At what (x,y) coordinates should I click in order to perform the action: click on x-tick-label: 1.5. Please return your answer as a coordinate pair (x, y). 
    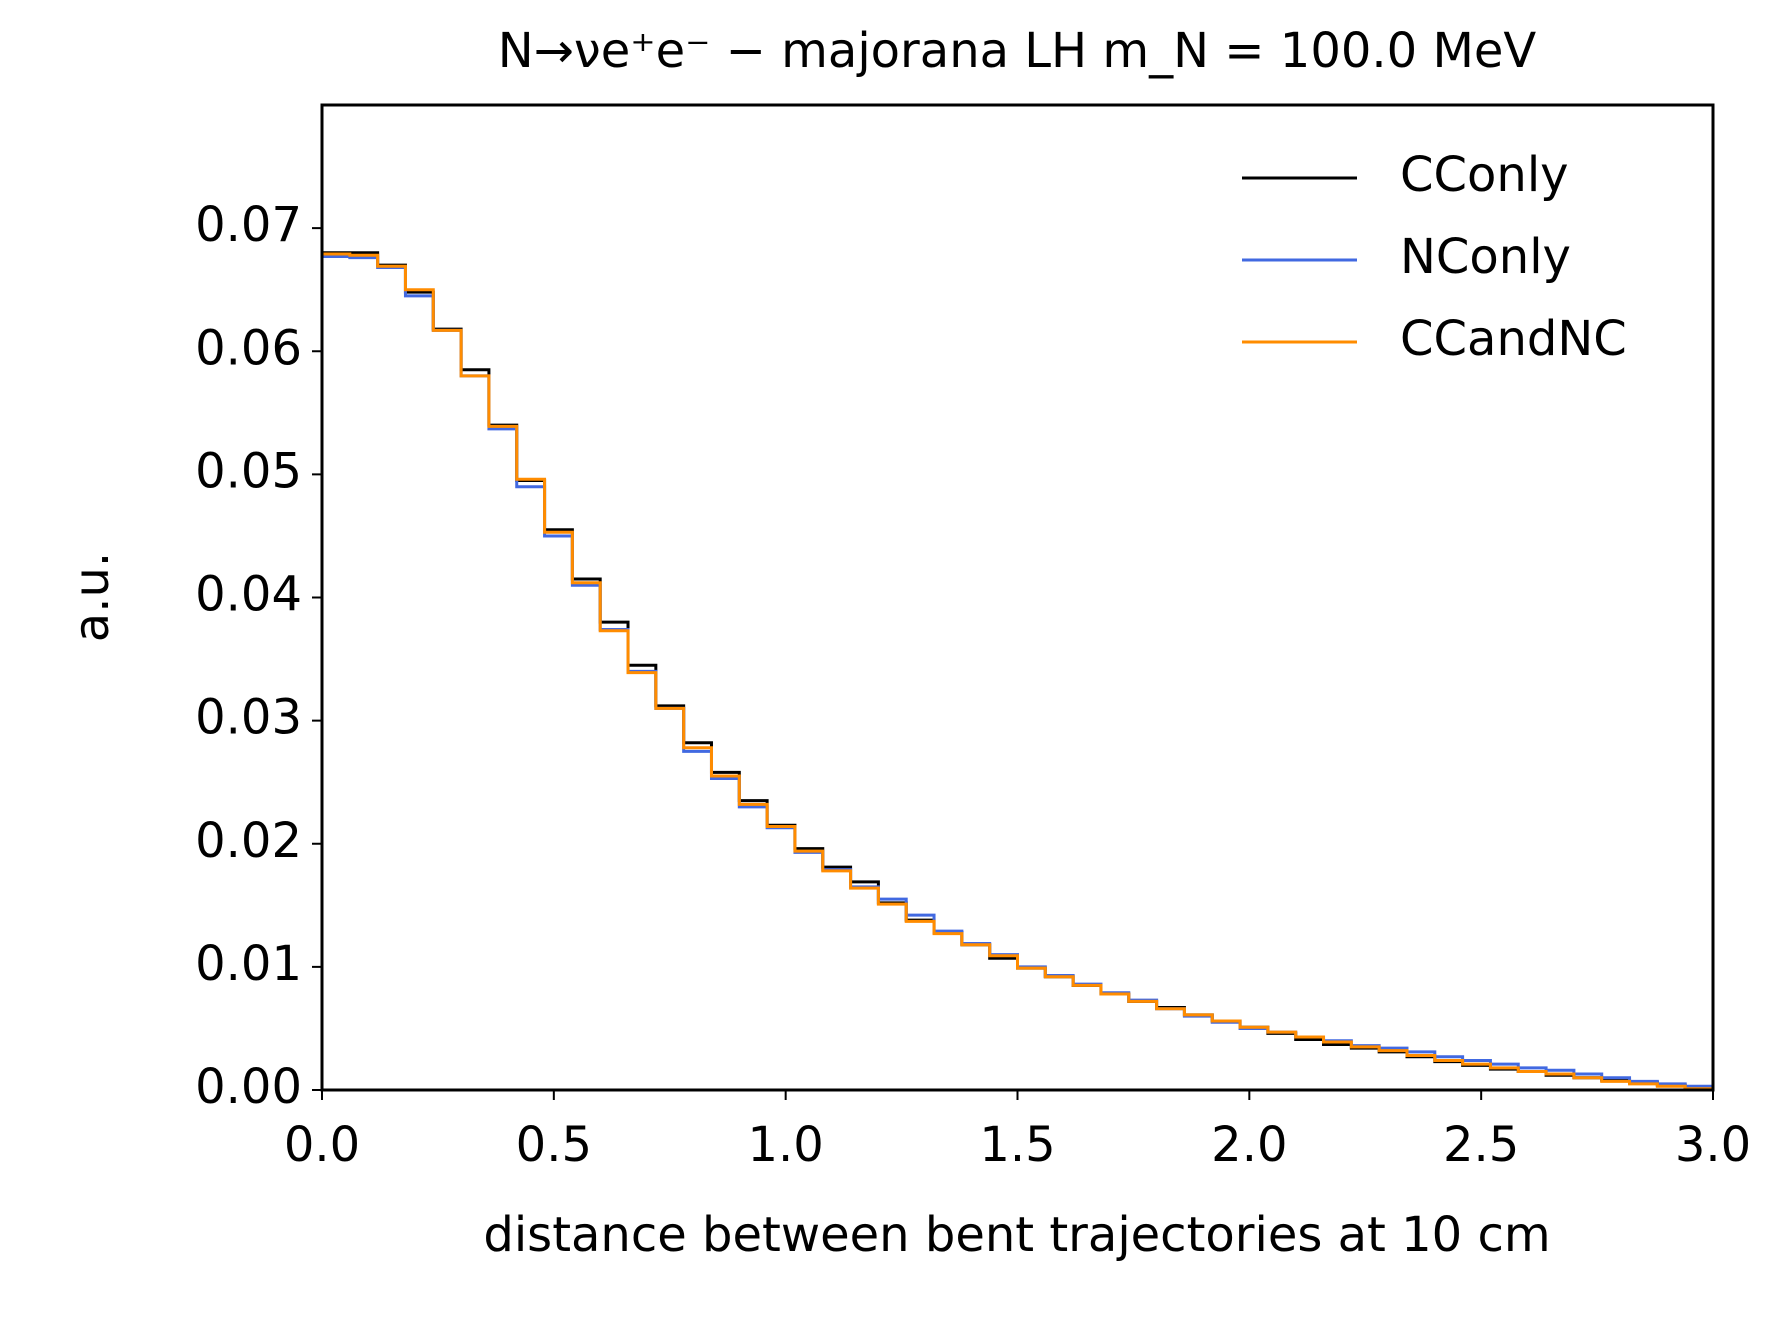
    Looking at the image, I should click on (1017, 1145).